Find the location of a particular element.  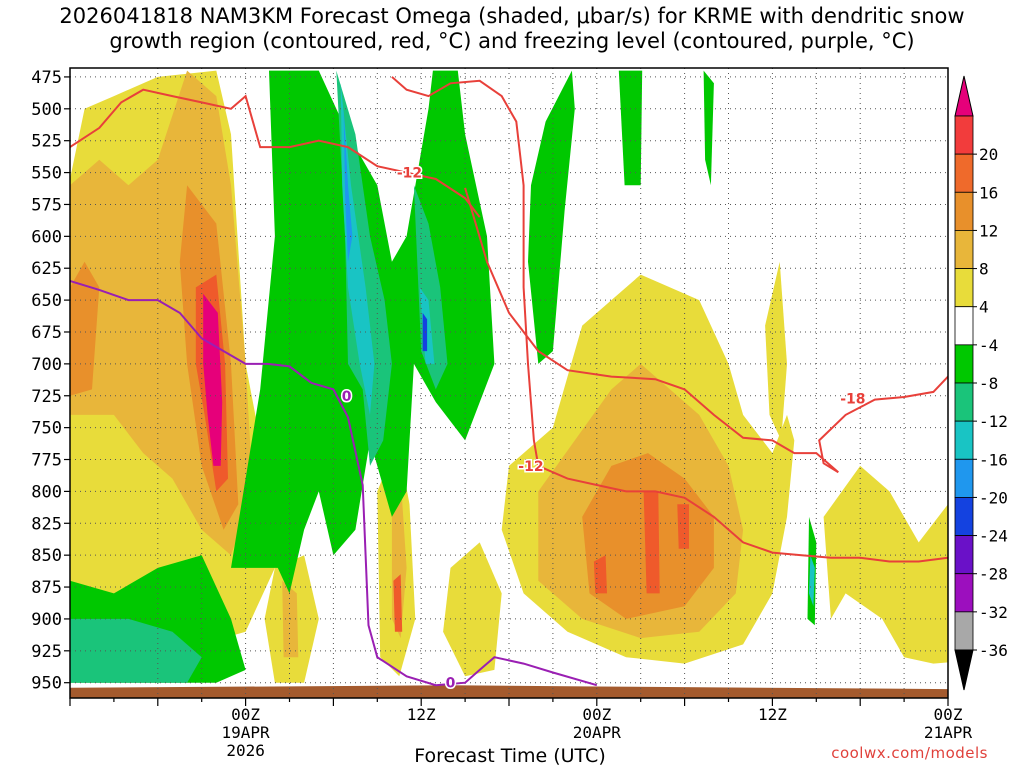

y-tick-label-525: 525 is located at coordinates (46, 142).